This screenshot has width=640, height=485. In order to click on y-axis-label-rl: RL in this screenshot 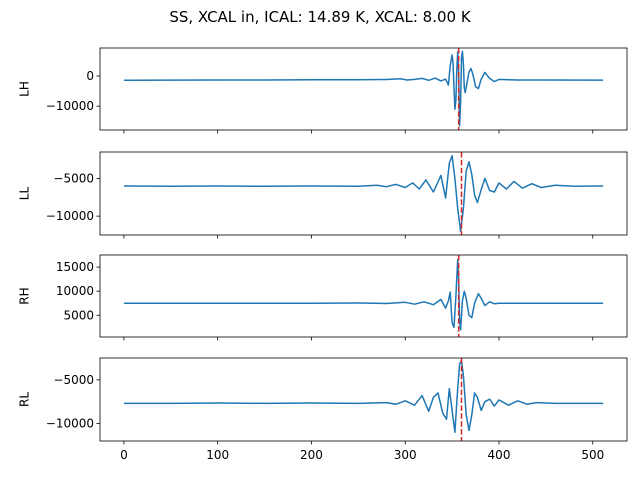, I will do `click(25, 399)`.